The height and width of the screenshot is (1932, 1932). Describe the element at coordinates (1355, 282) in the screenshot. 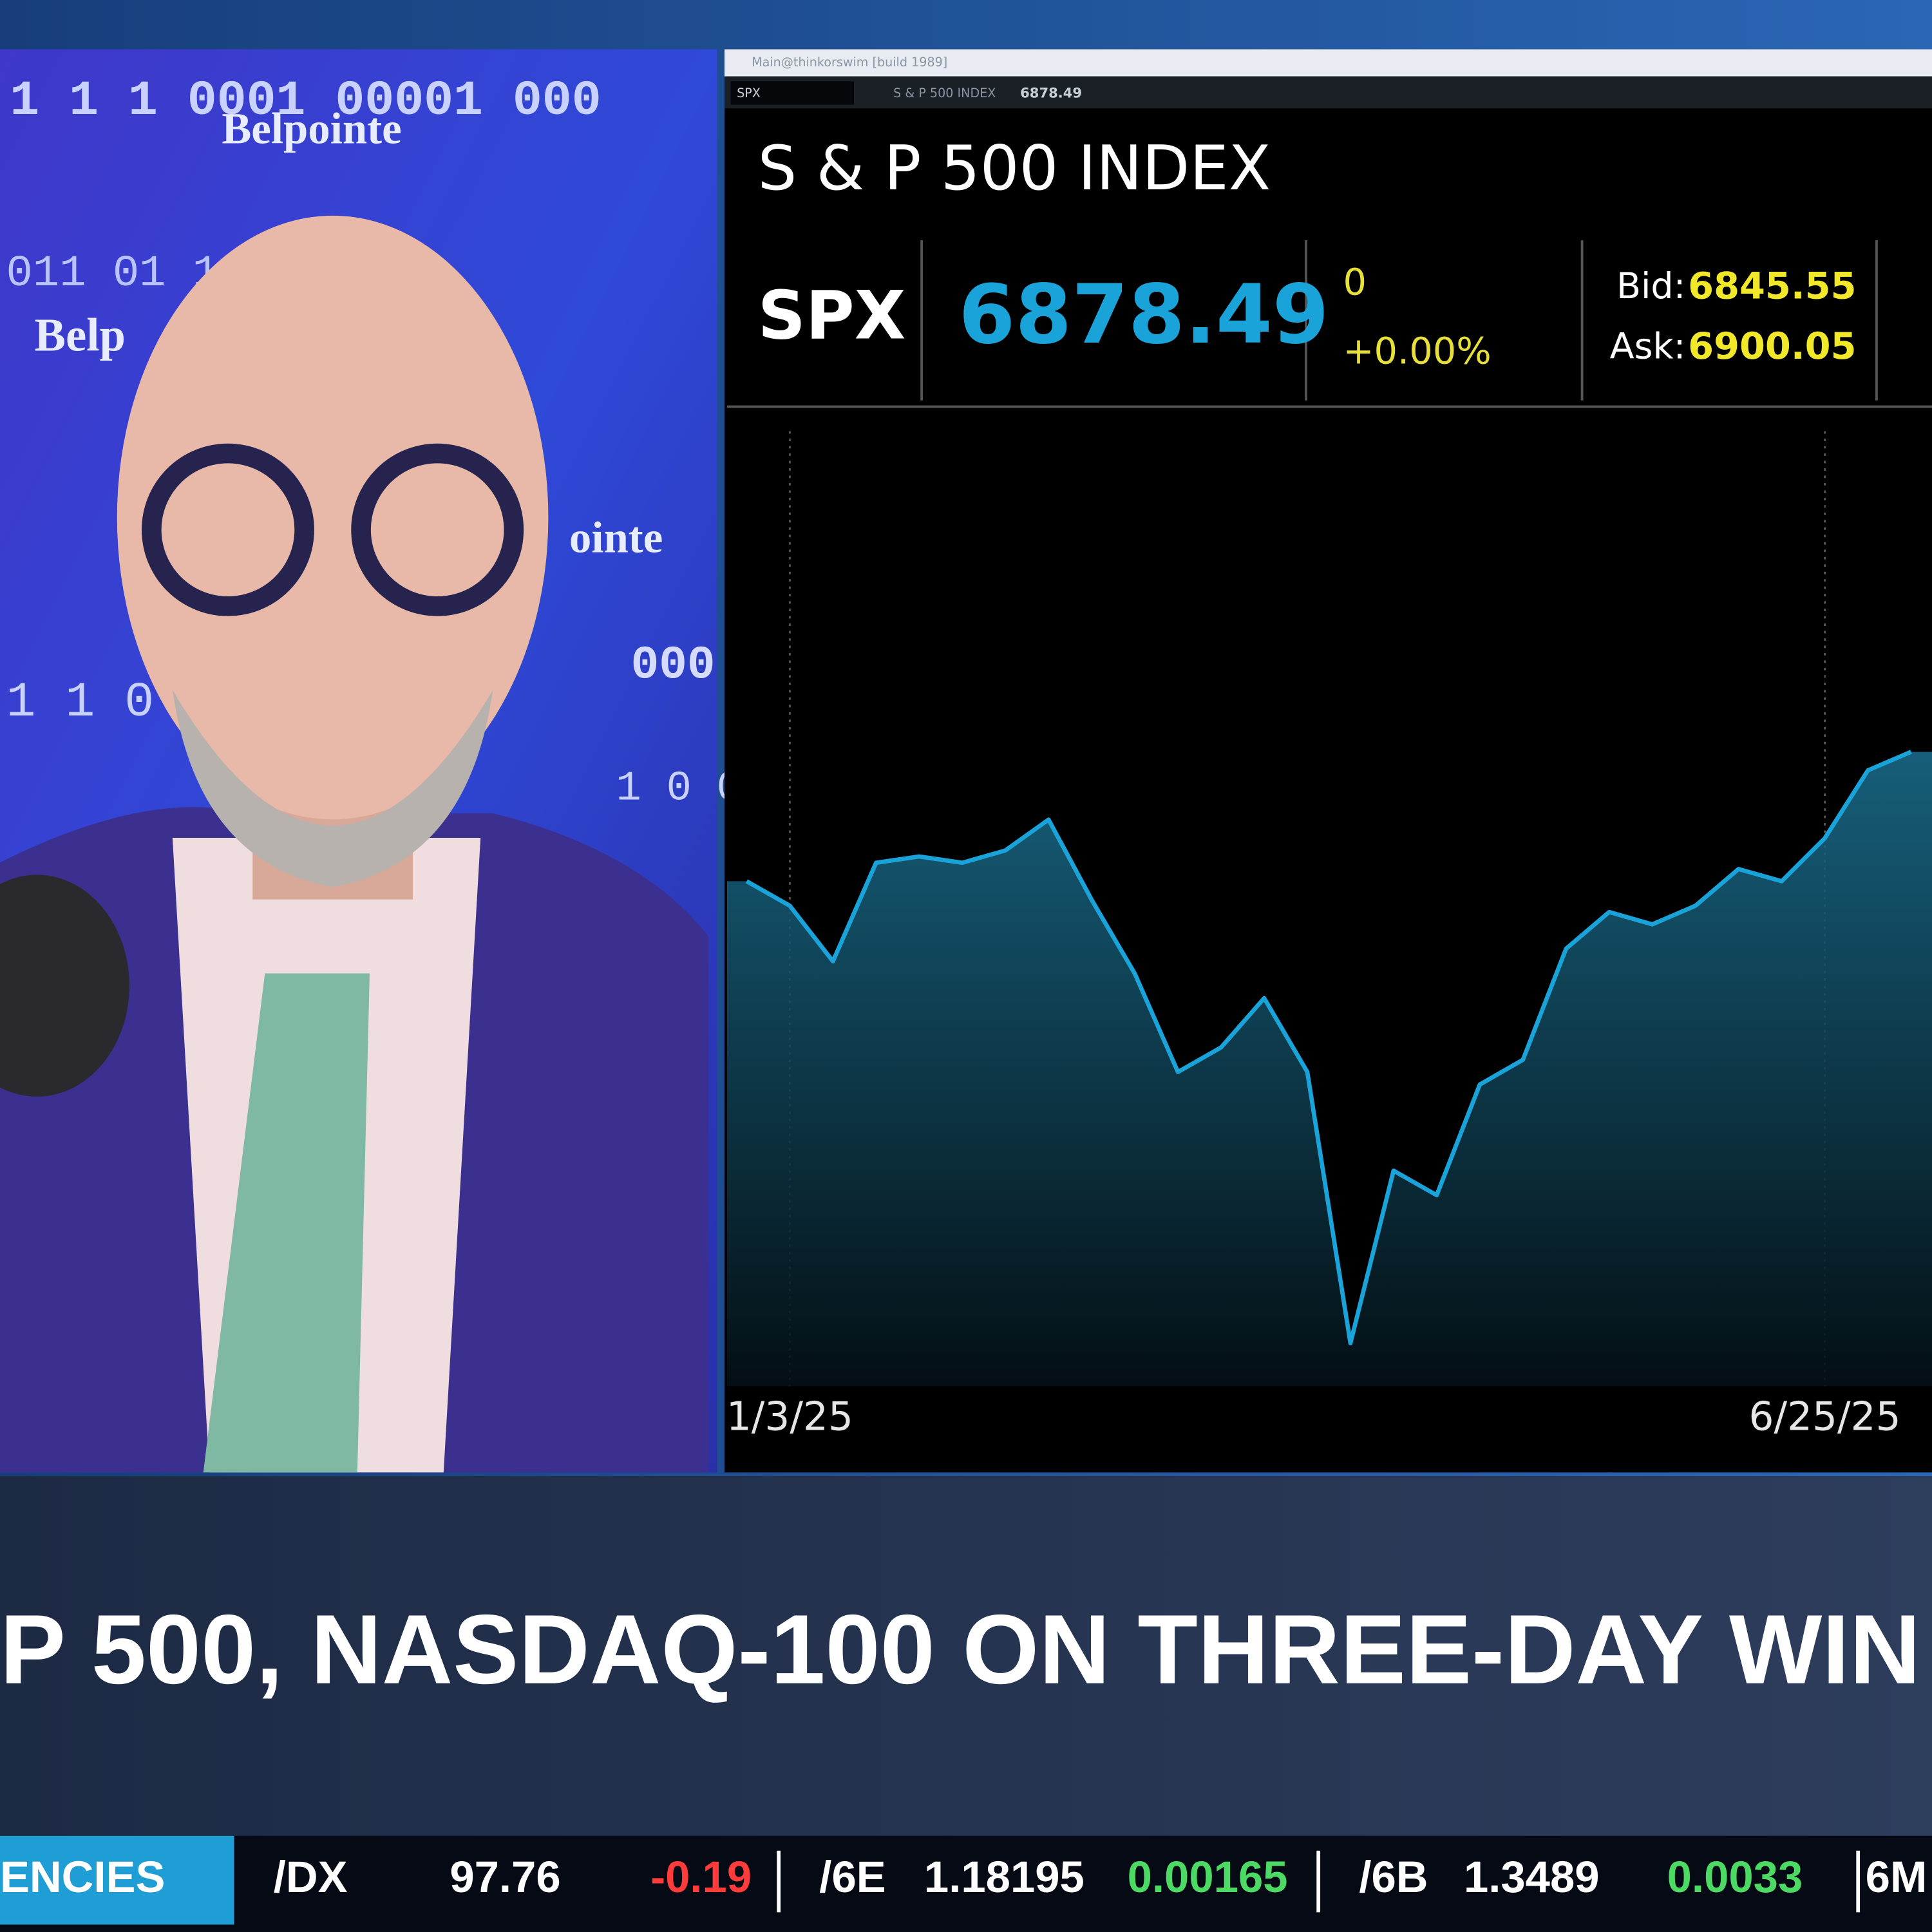

I see `quote-change: 0` at that location.